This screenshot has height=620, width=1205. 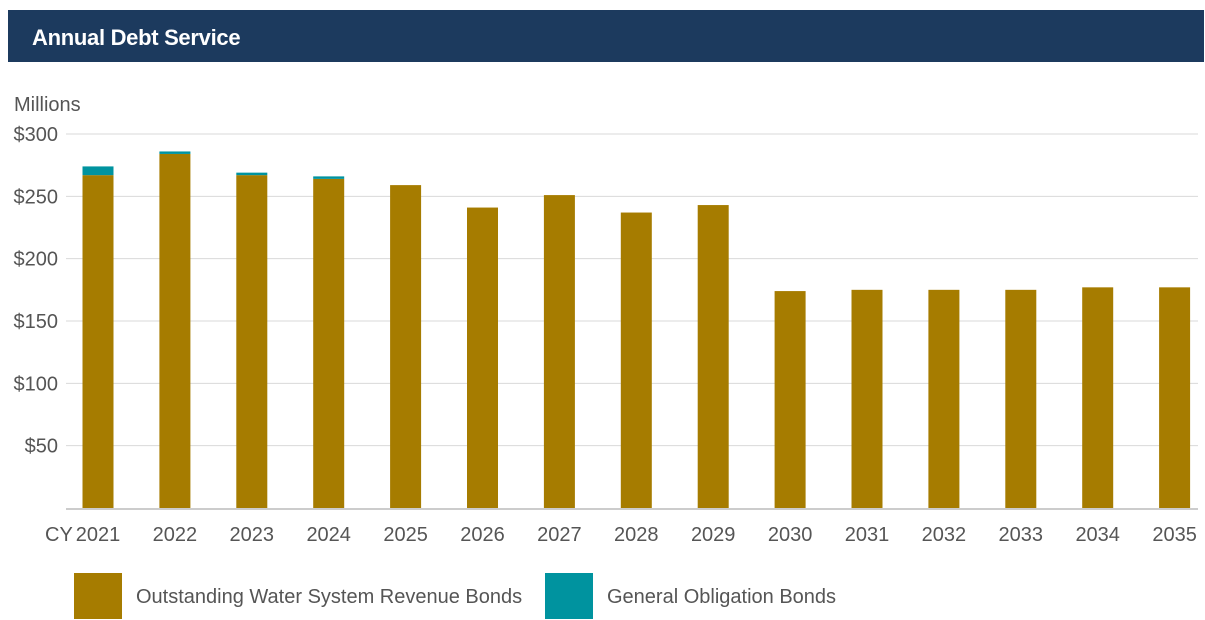 I want to click on legend-label-revenue-bonds: Outstanding Water System Revenue Bonds, so click(x=329, y=597).